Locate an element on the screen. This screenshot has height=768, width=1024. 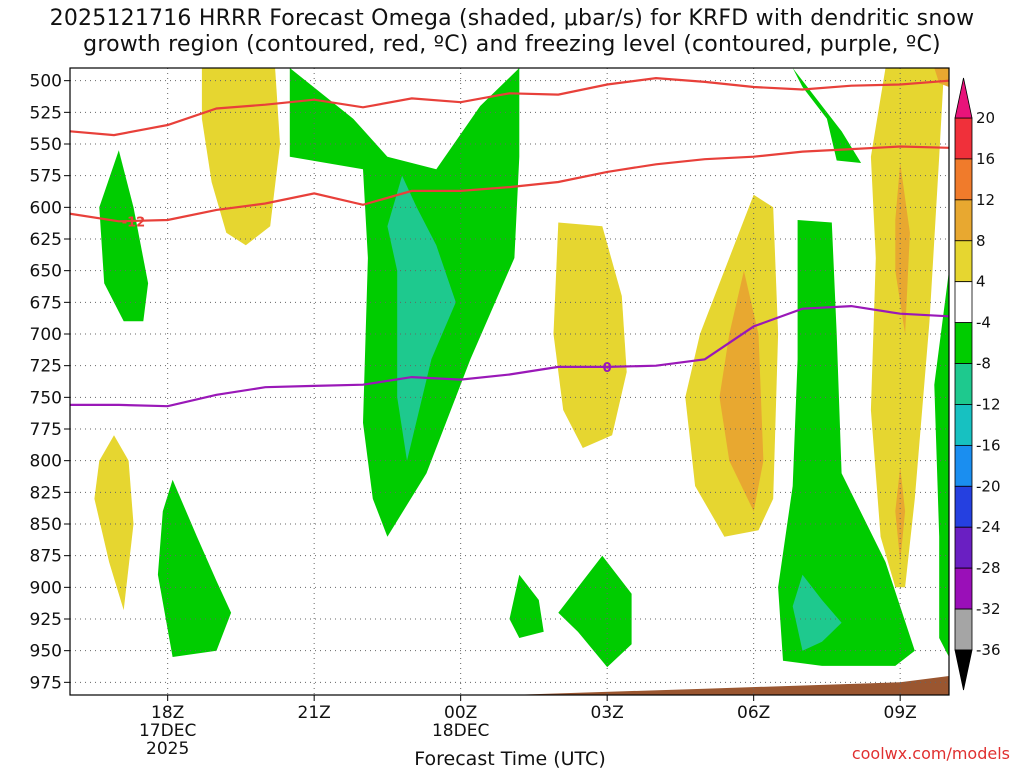
y-tick-label: 575 is located at coordinates (46, 177).